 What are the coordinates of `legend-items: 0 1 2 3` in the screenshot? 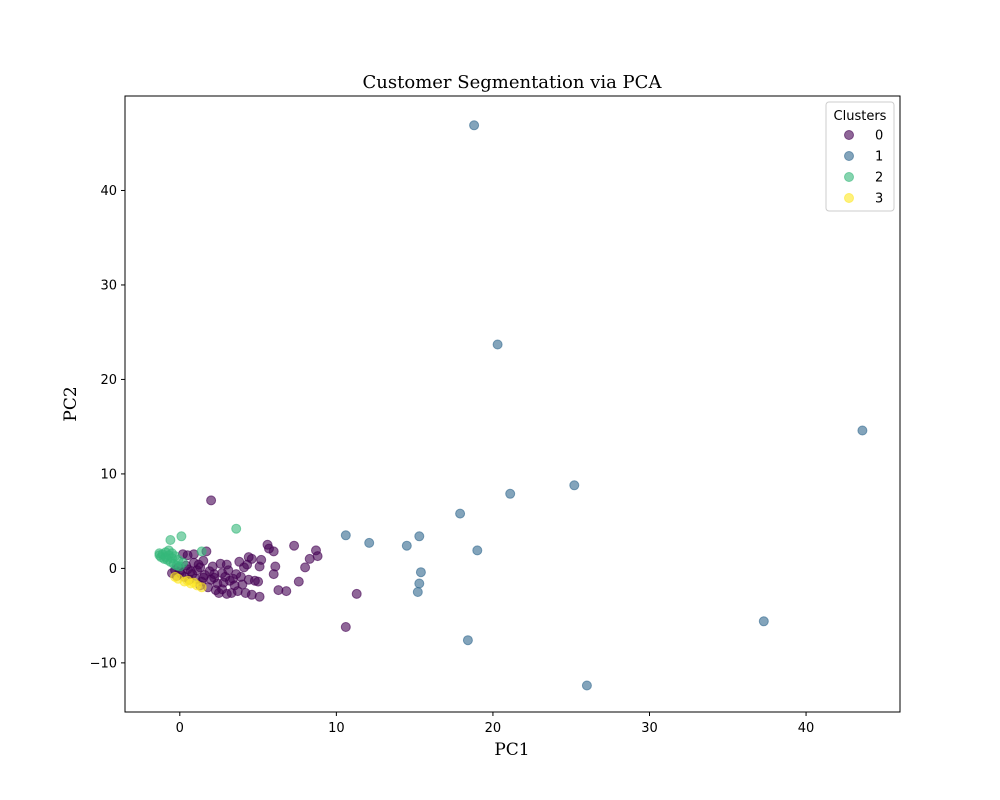 It's located at (863, 168).